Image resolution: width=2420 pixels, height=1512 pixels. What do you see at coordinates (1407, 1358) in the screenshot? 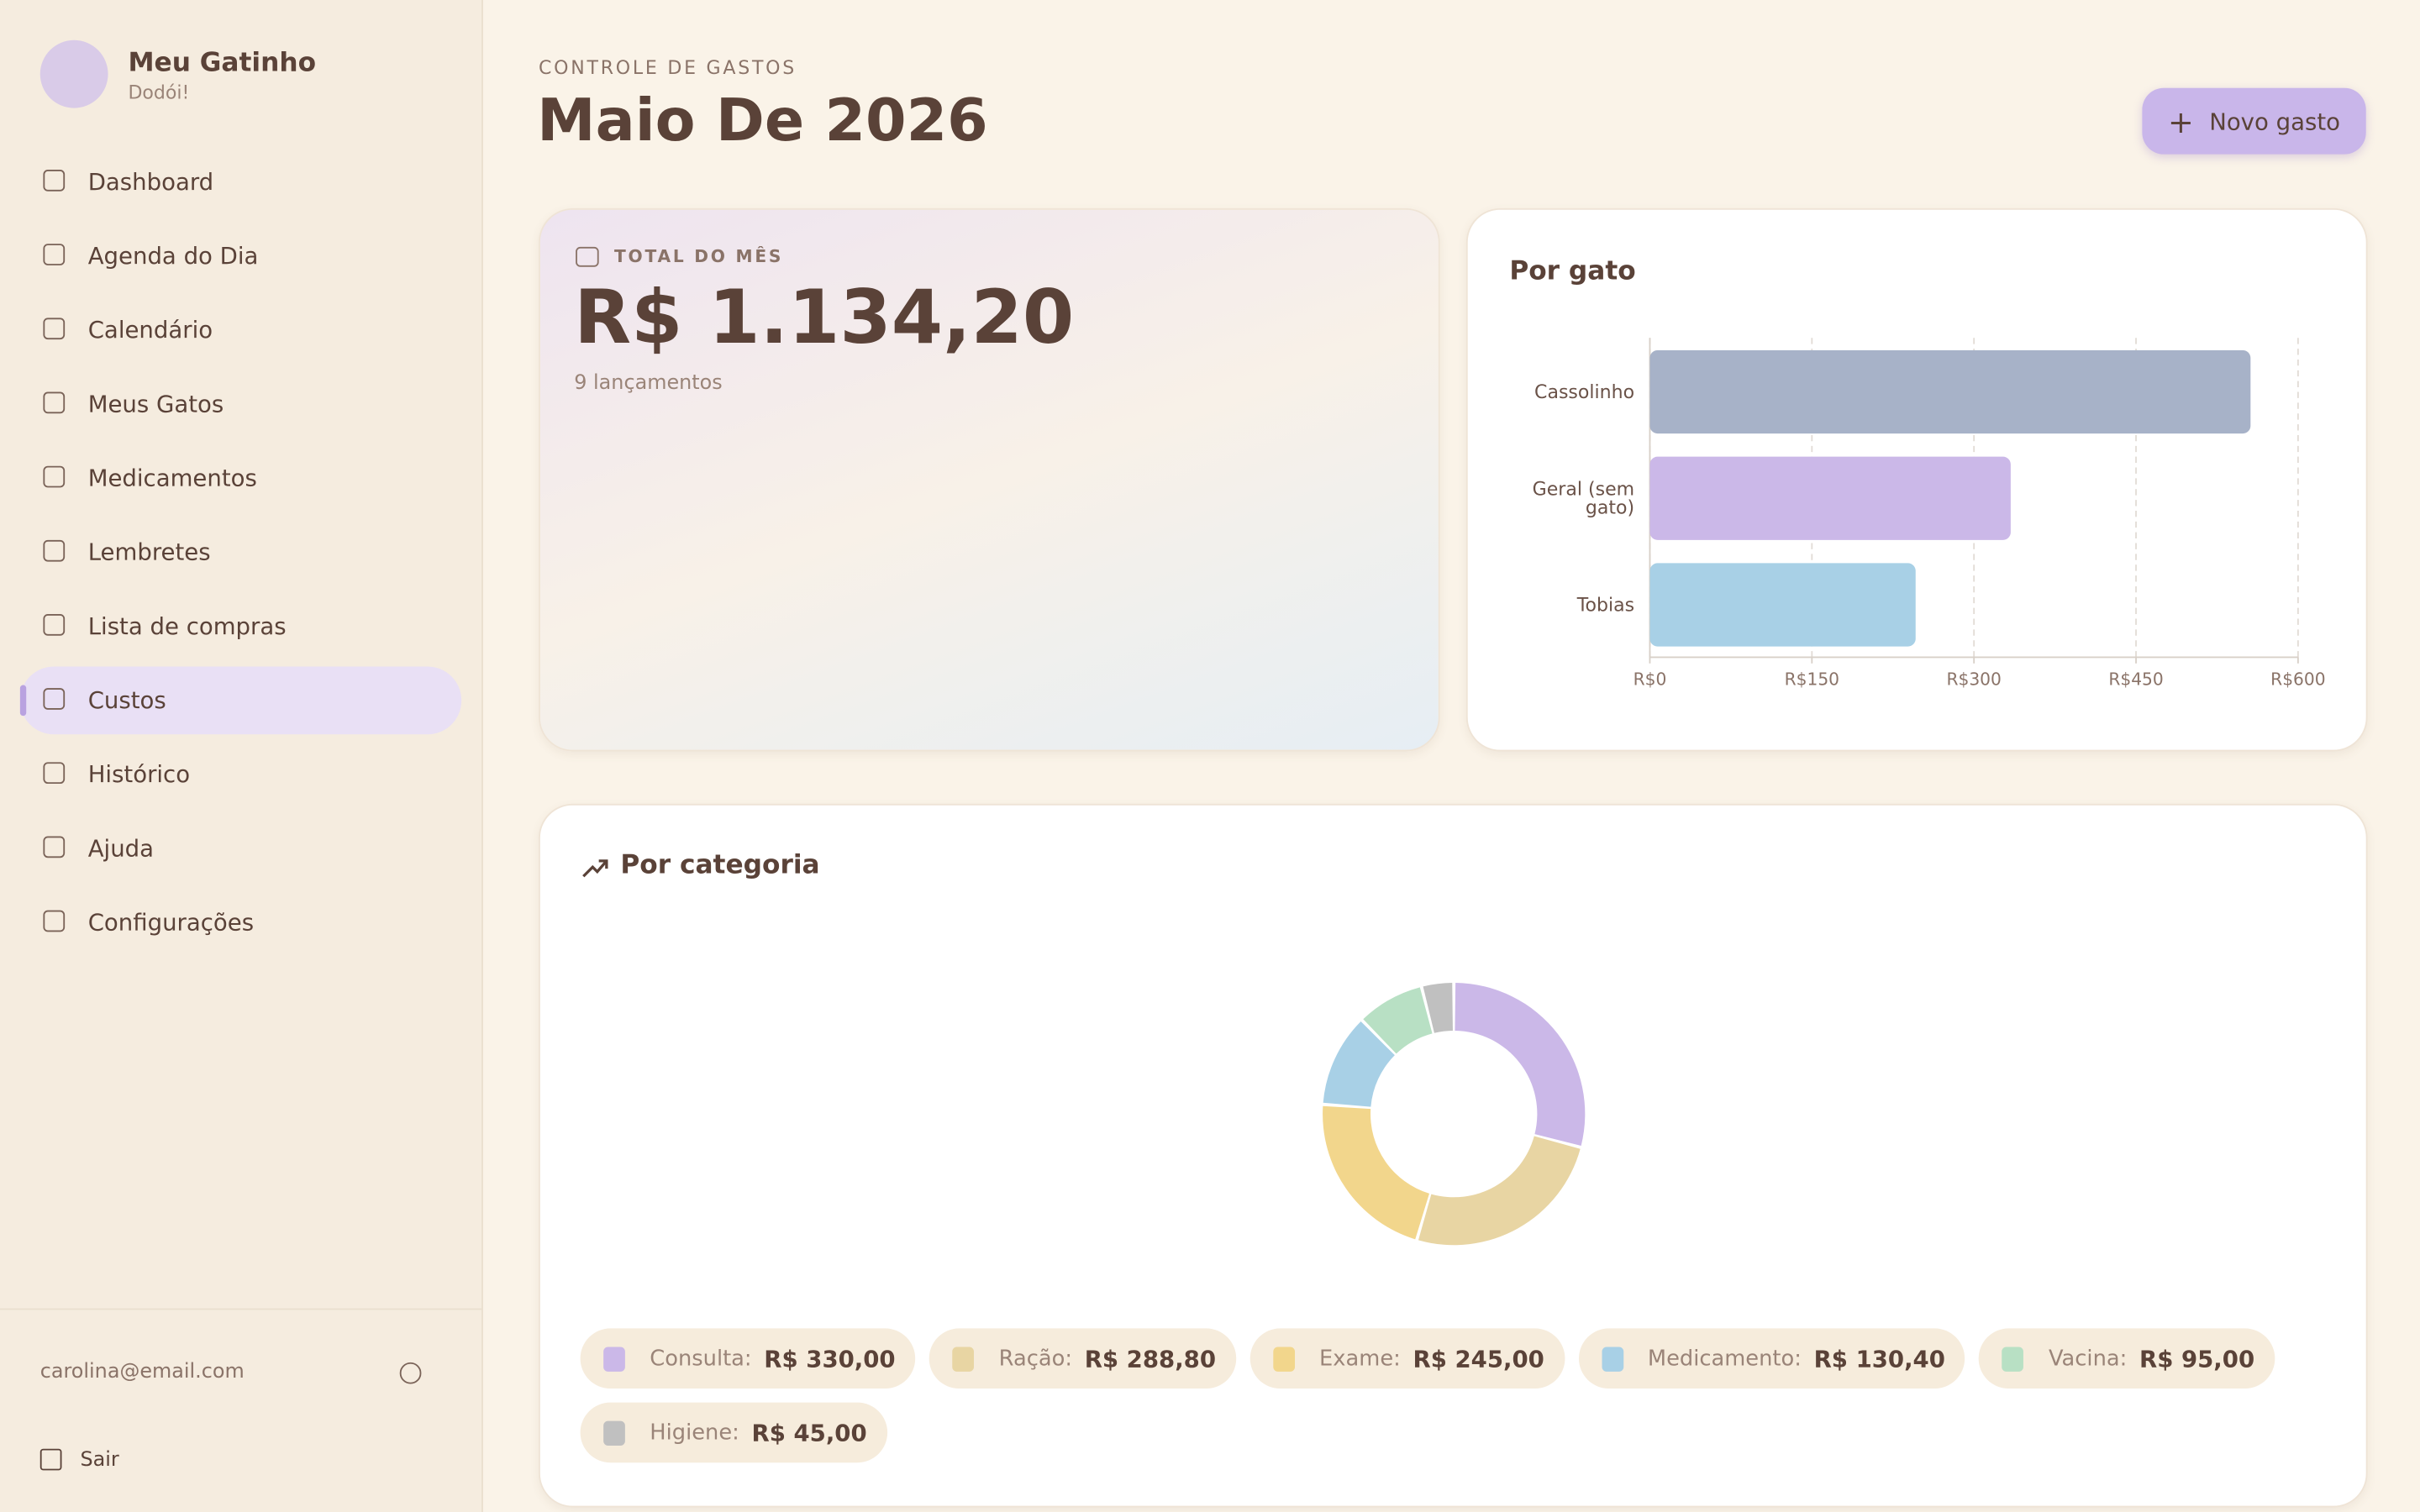
I see `legend-chip: Exame: R$ 245,00` at bounding box center [1407, 1358].